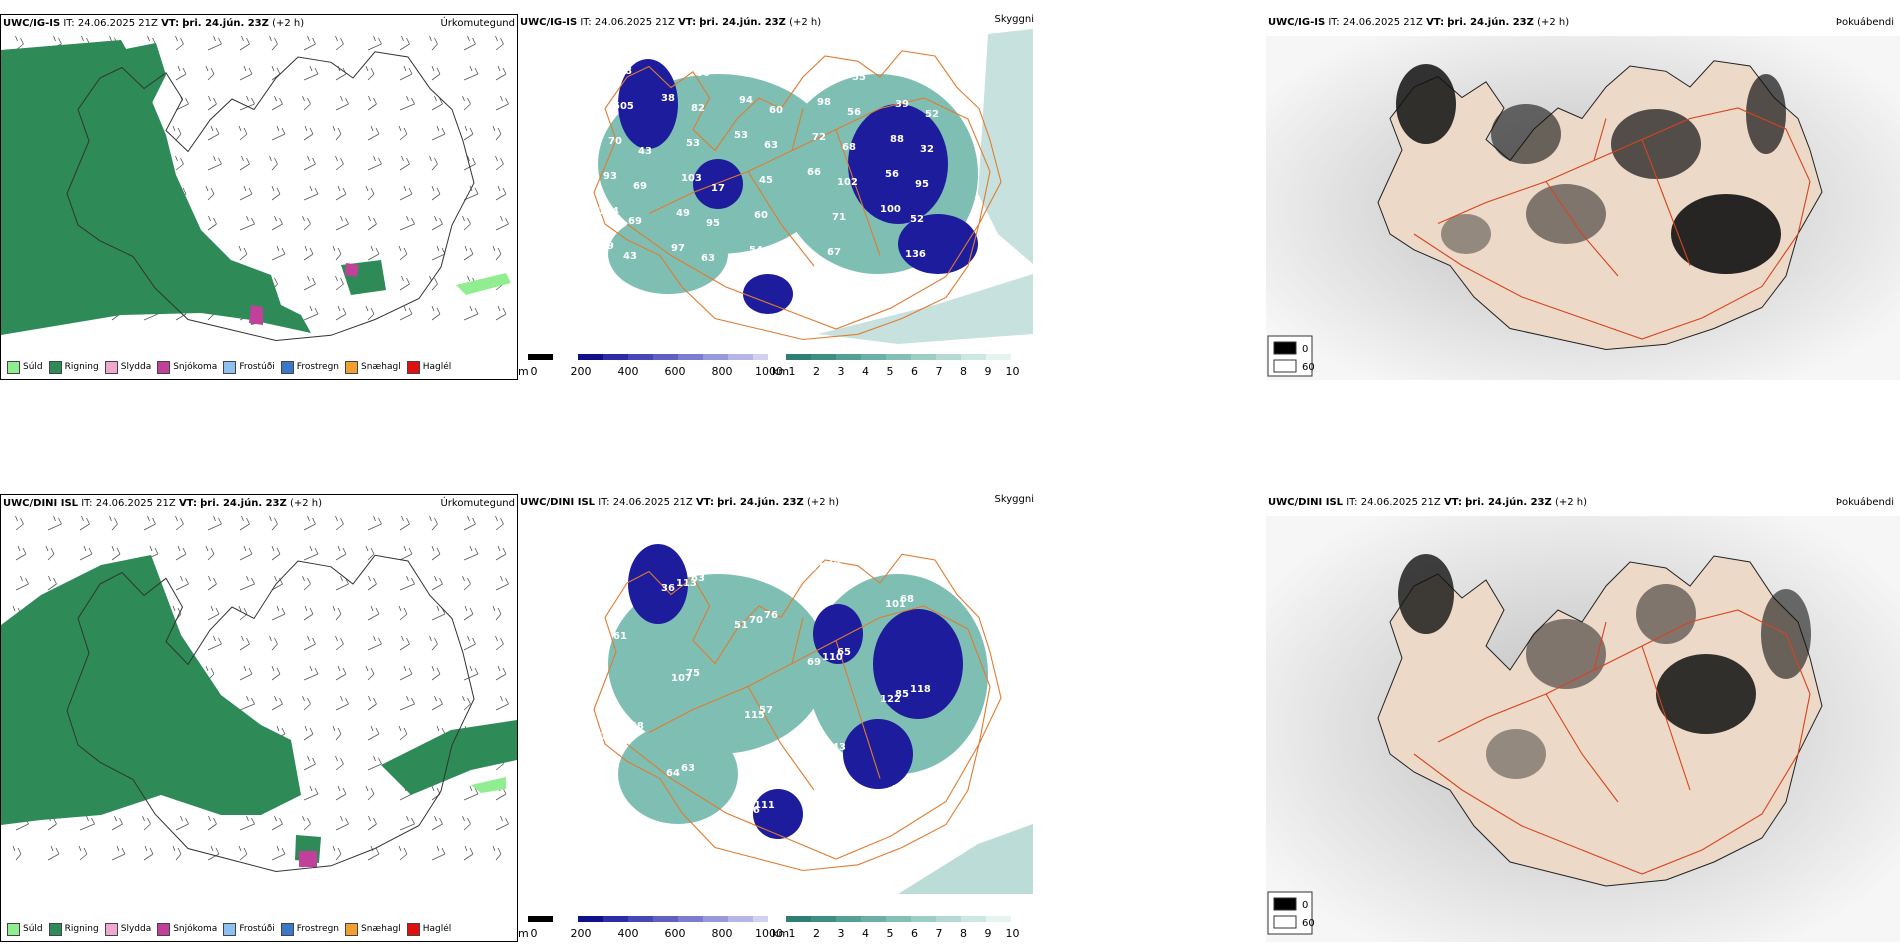  What do you see at coordinates (927, 149) in the screenshot?
I see `ceiling-value-label: 32` at bounding box center [927, 149].